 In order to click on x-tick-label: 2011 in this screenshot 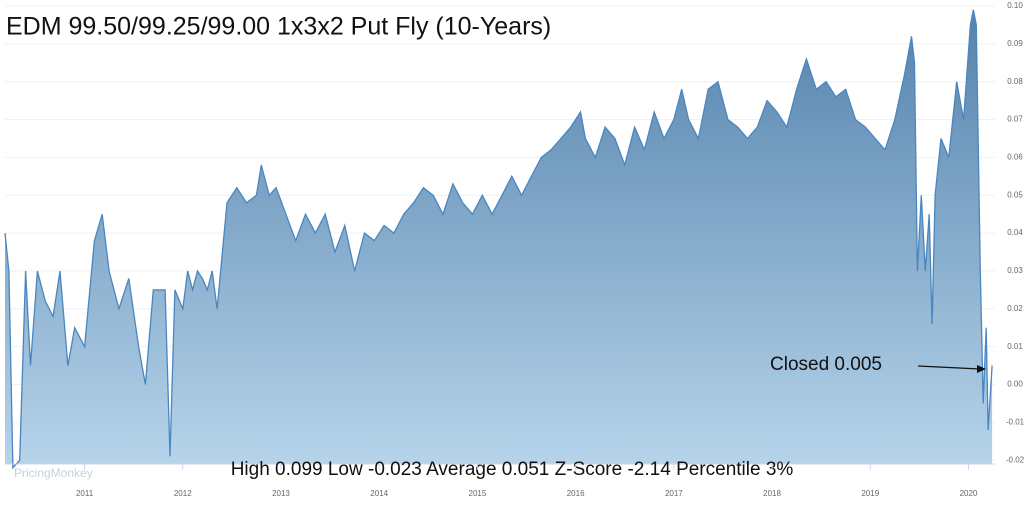, I will do `click(85, 493)`.